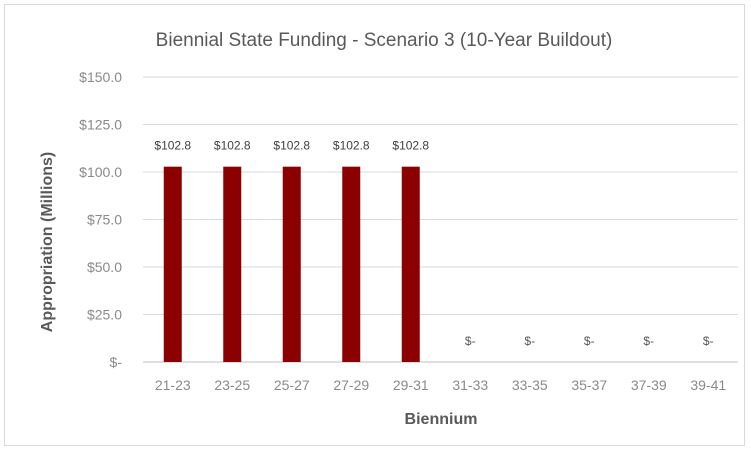 The image size is (751, 452). I want to click on y-tick-label: $25.0, so click(104, 315).